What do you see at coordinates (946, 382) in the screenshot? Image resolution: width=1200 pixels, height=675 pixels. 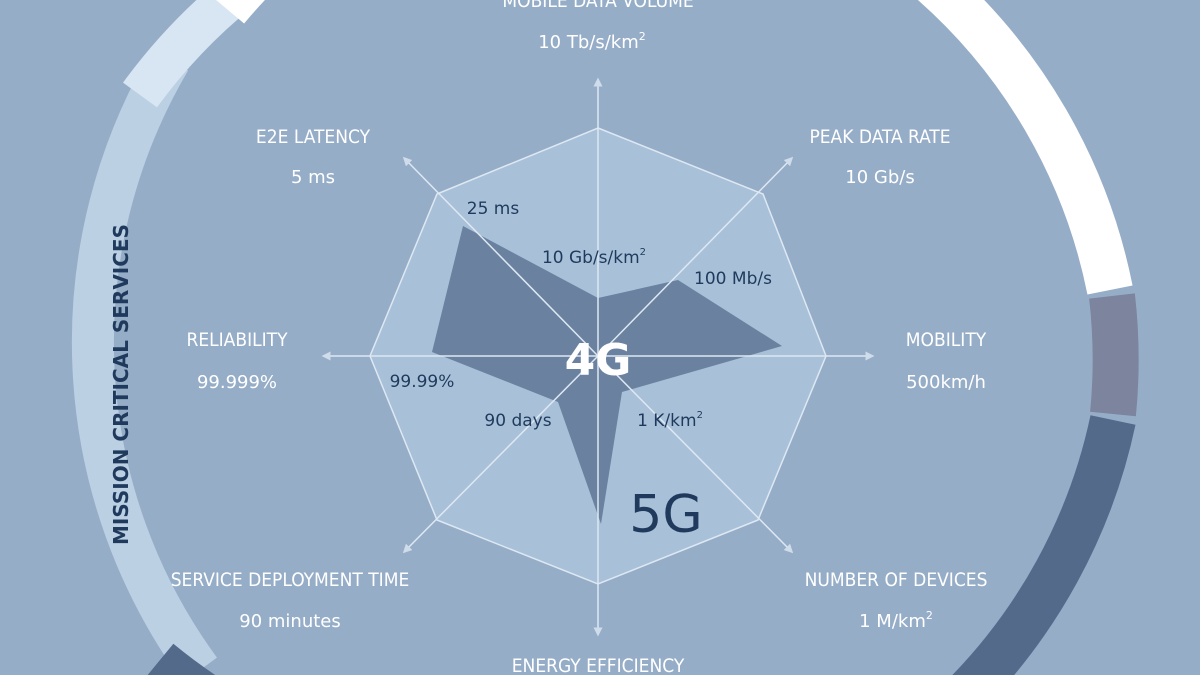 I see `target-value-mobility: 500km/h` at bounding box center [946, 382].